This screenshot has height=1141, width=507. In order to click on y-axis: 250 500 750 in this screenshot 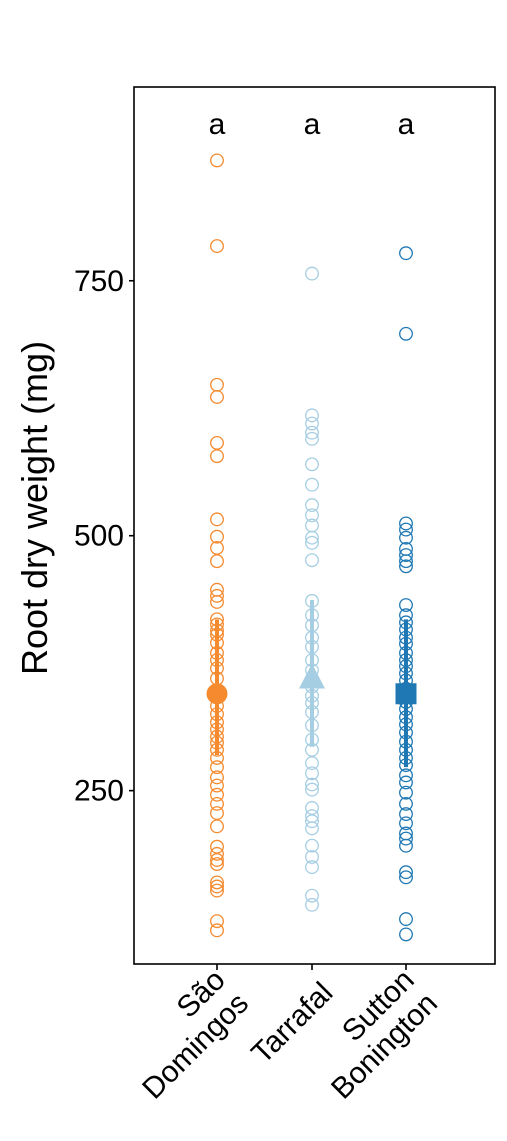, I will do `click(104, 536)`.